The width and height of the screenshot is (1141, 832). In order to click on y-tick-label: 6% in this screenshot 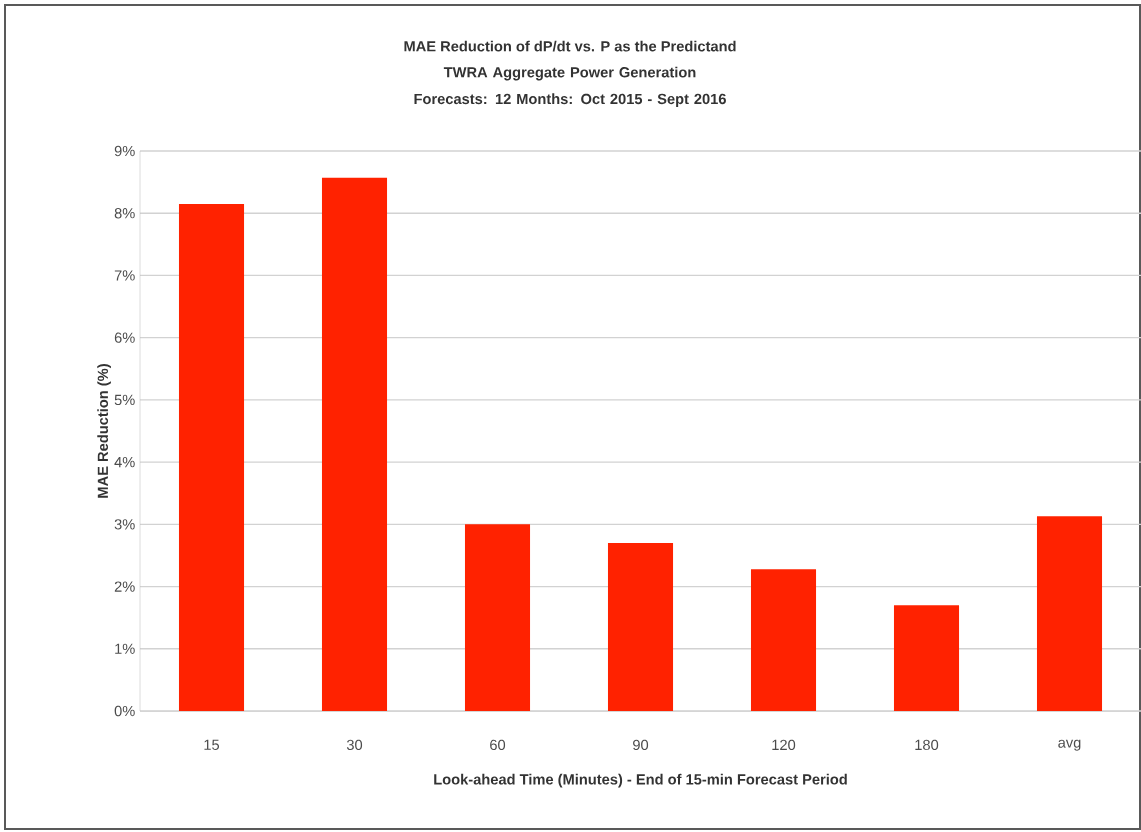, I will do `click(124, 337)`.